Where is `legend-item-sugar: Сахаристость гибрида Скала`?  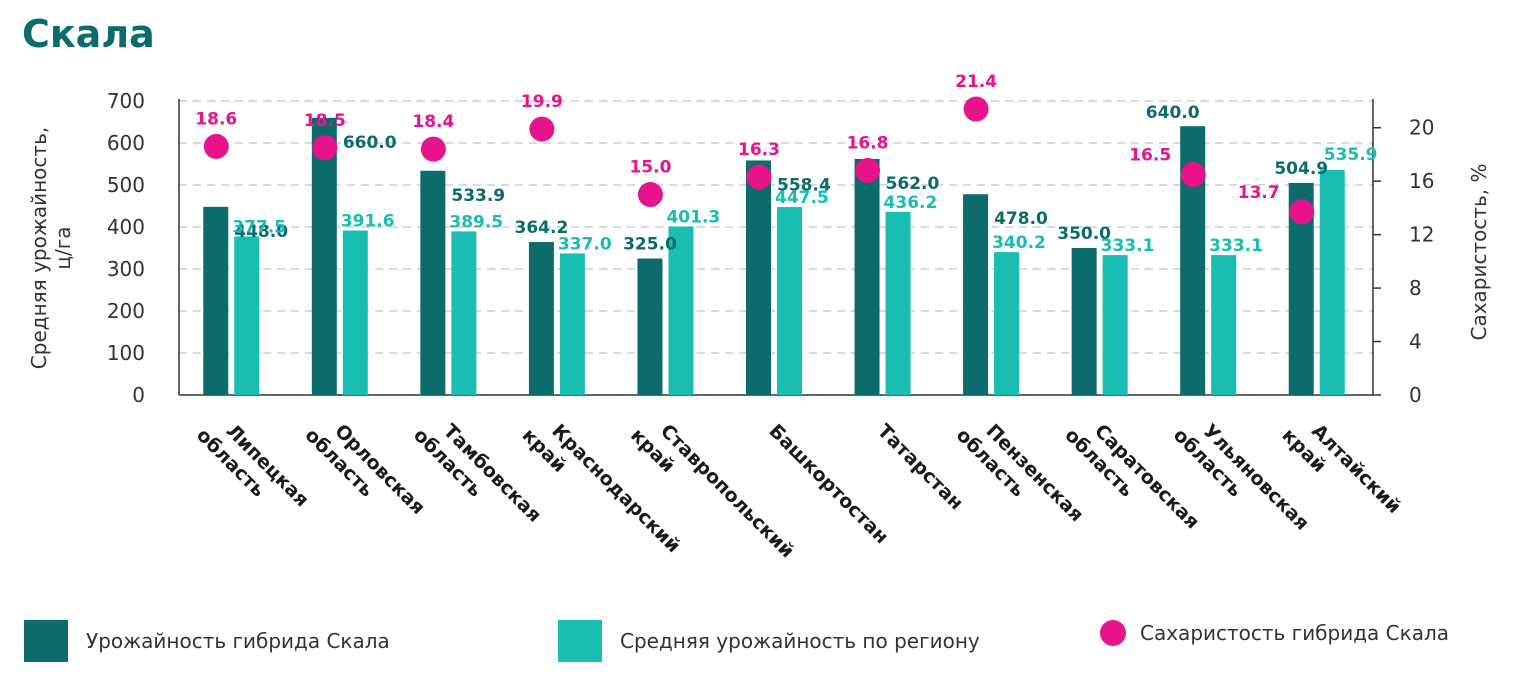 legend-item-sugar: Сахаристость гибрида Скала is located at coordinates (1274, 633).